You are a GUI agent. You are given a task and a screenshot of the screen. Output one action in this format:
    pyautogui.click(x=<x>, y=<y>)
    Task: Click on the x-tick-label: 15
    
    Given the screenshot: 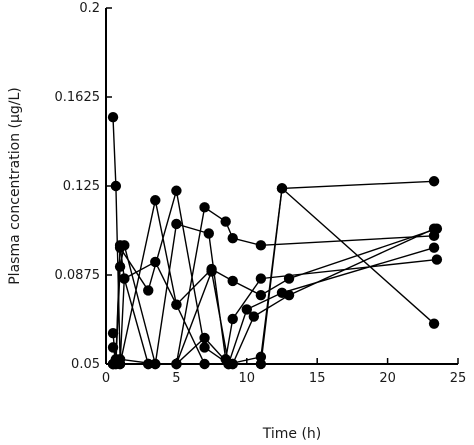 What is the action you would take?
    pyautogui.click(x=317, y=378)
    